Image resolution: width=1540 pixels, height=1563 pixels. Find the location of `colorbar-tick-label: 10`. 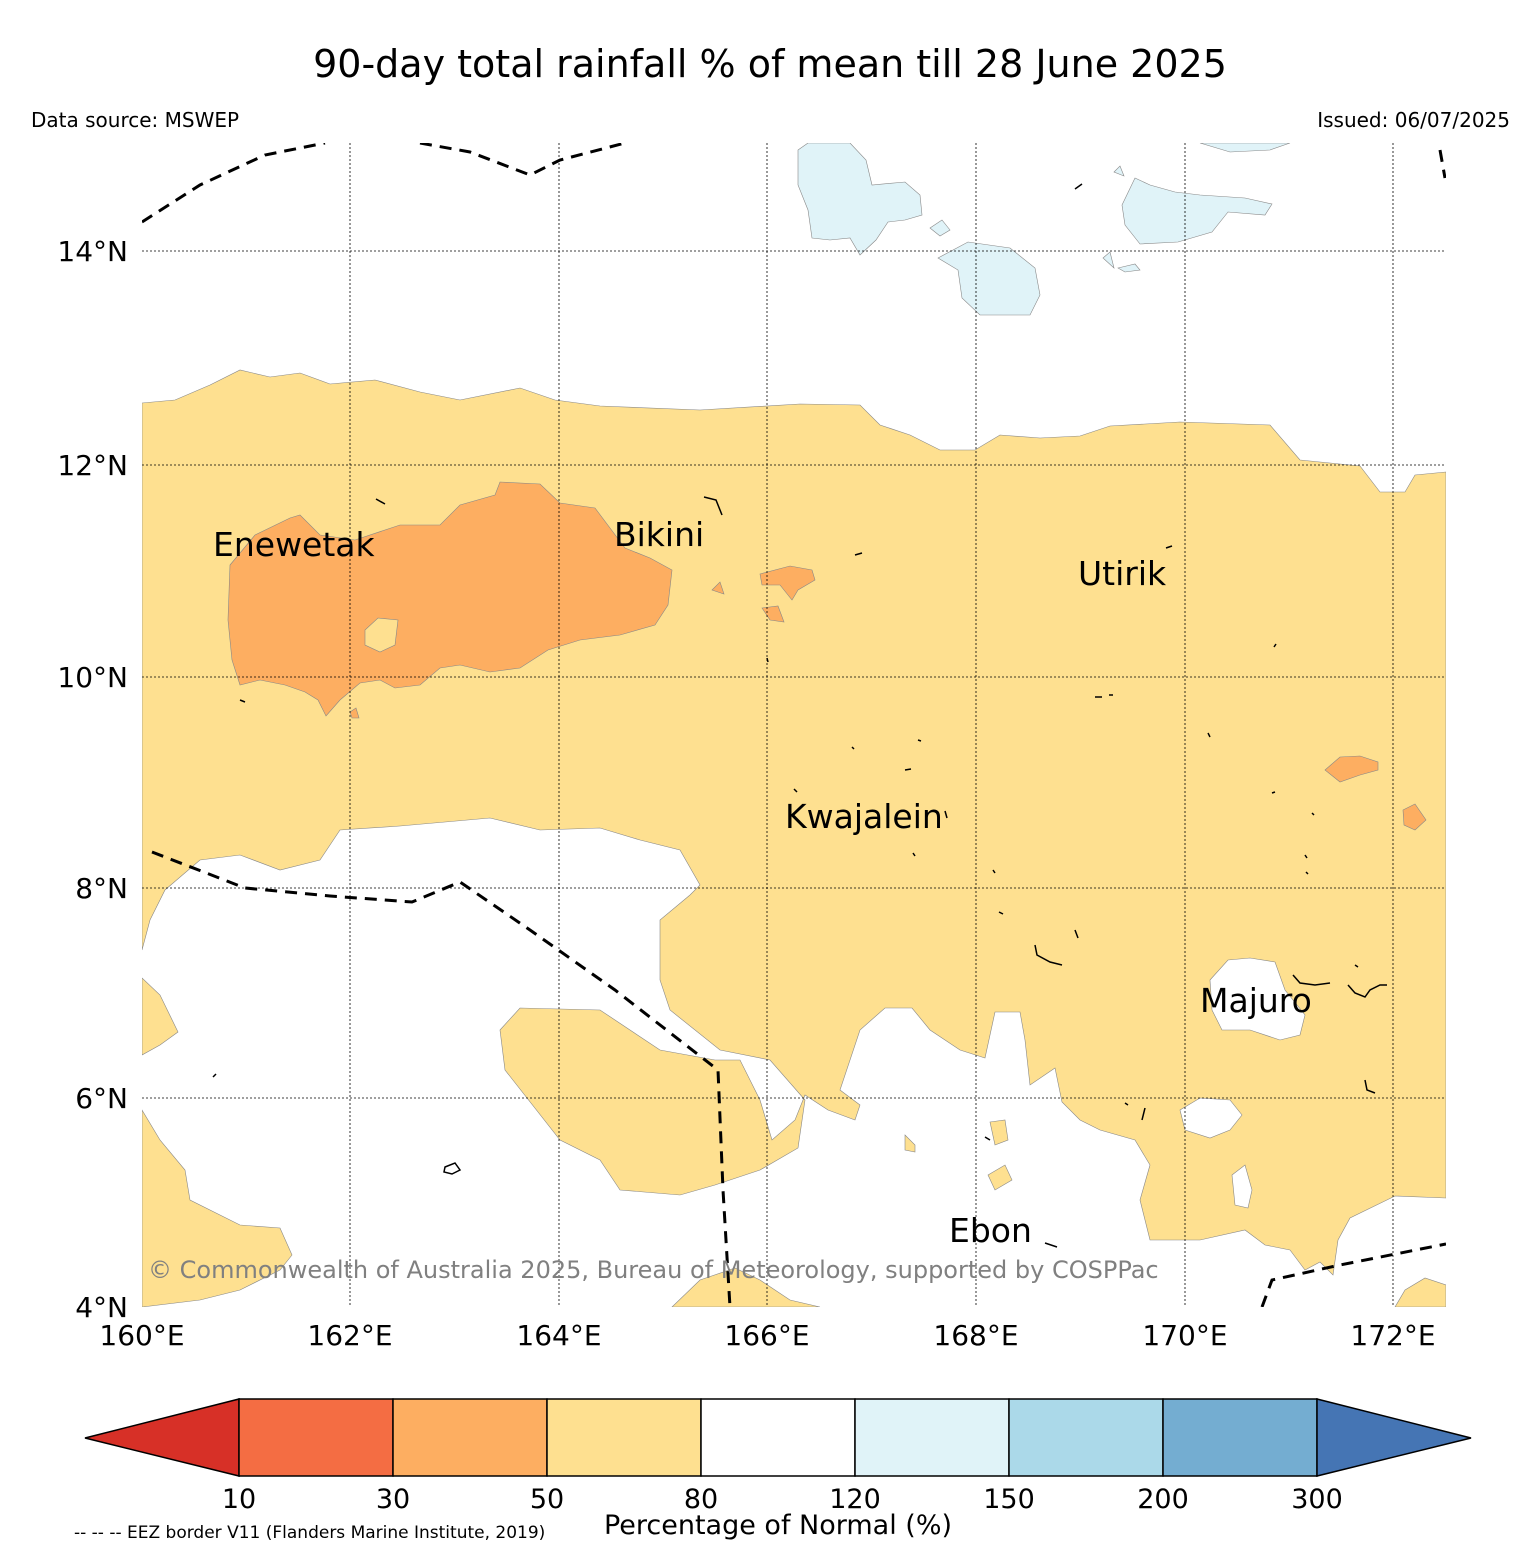

colorbar-tick-label: 10 is located at coordinates (239, 1499).